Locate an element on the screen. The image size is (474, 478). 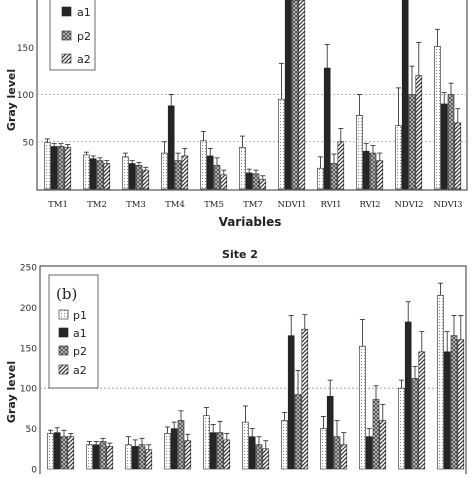
bar-b-RVI2-s3 is located at coordinates (383, 445).